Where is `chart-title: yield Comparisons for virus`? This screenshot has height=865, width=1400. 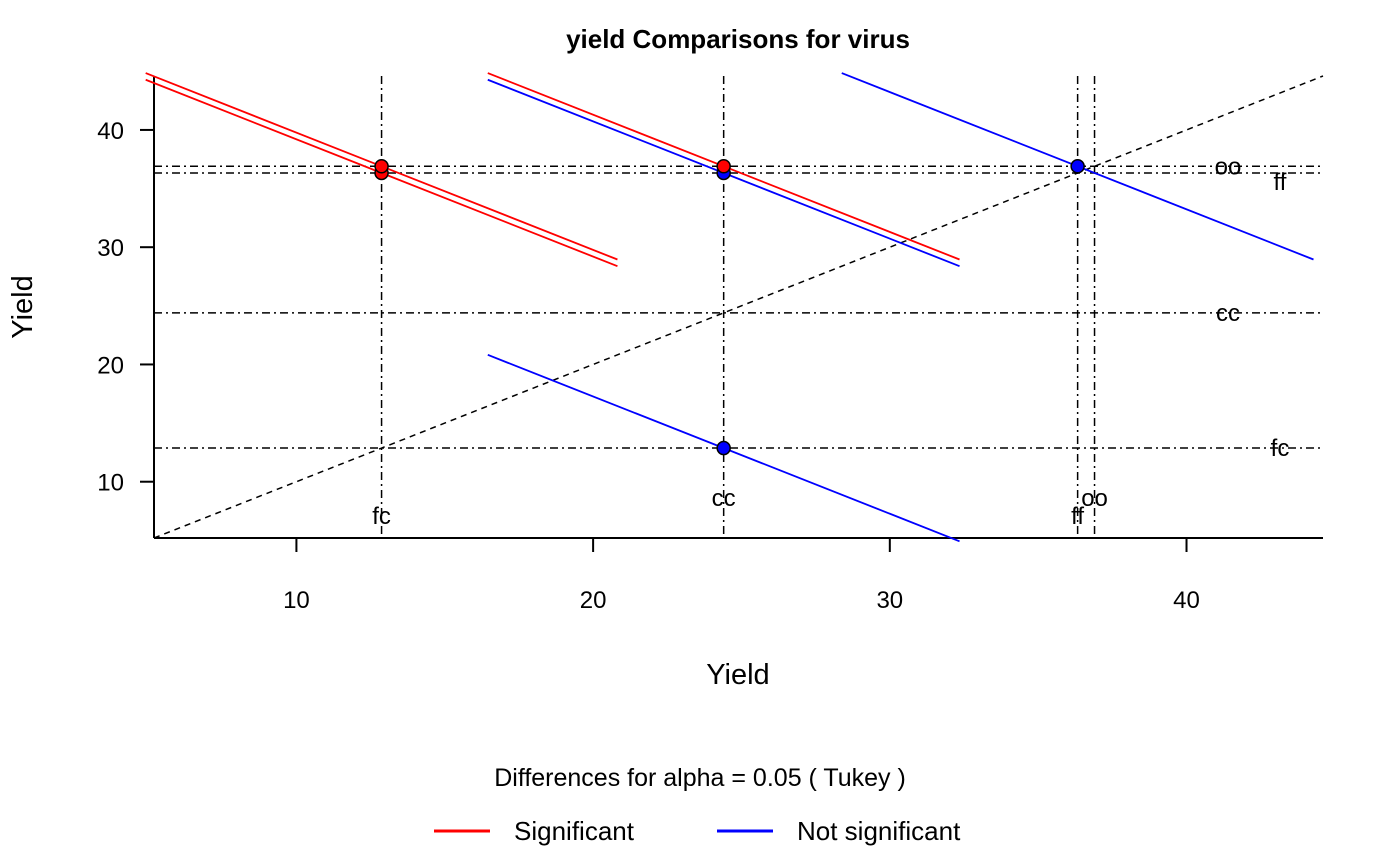
chart-title: yield Comparisons for virus is located at coordinates (738, 39).